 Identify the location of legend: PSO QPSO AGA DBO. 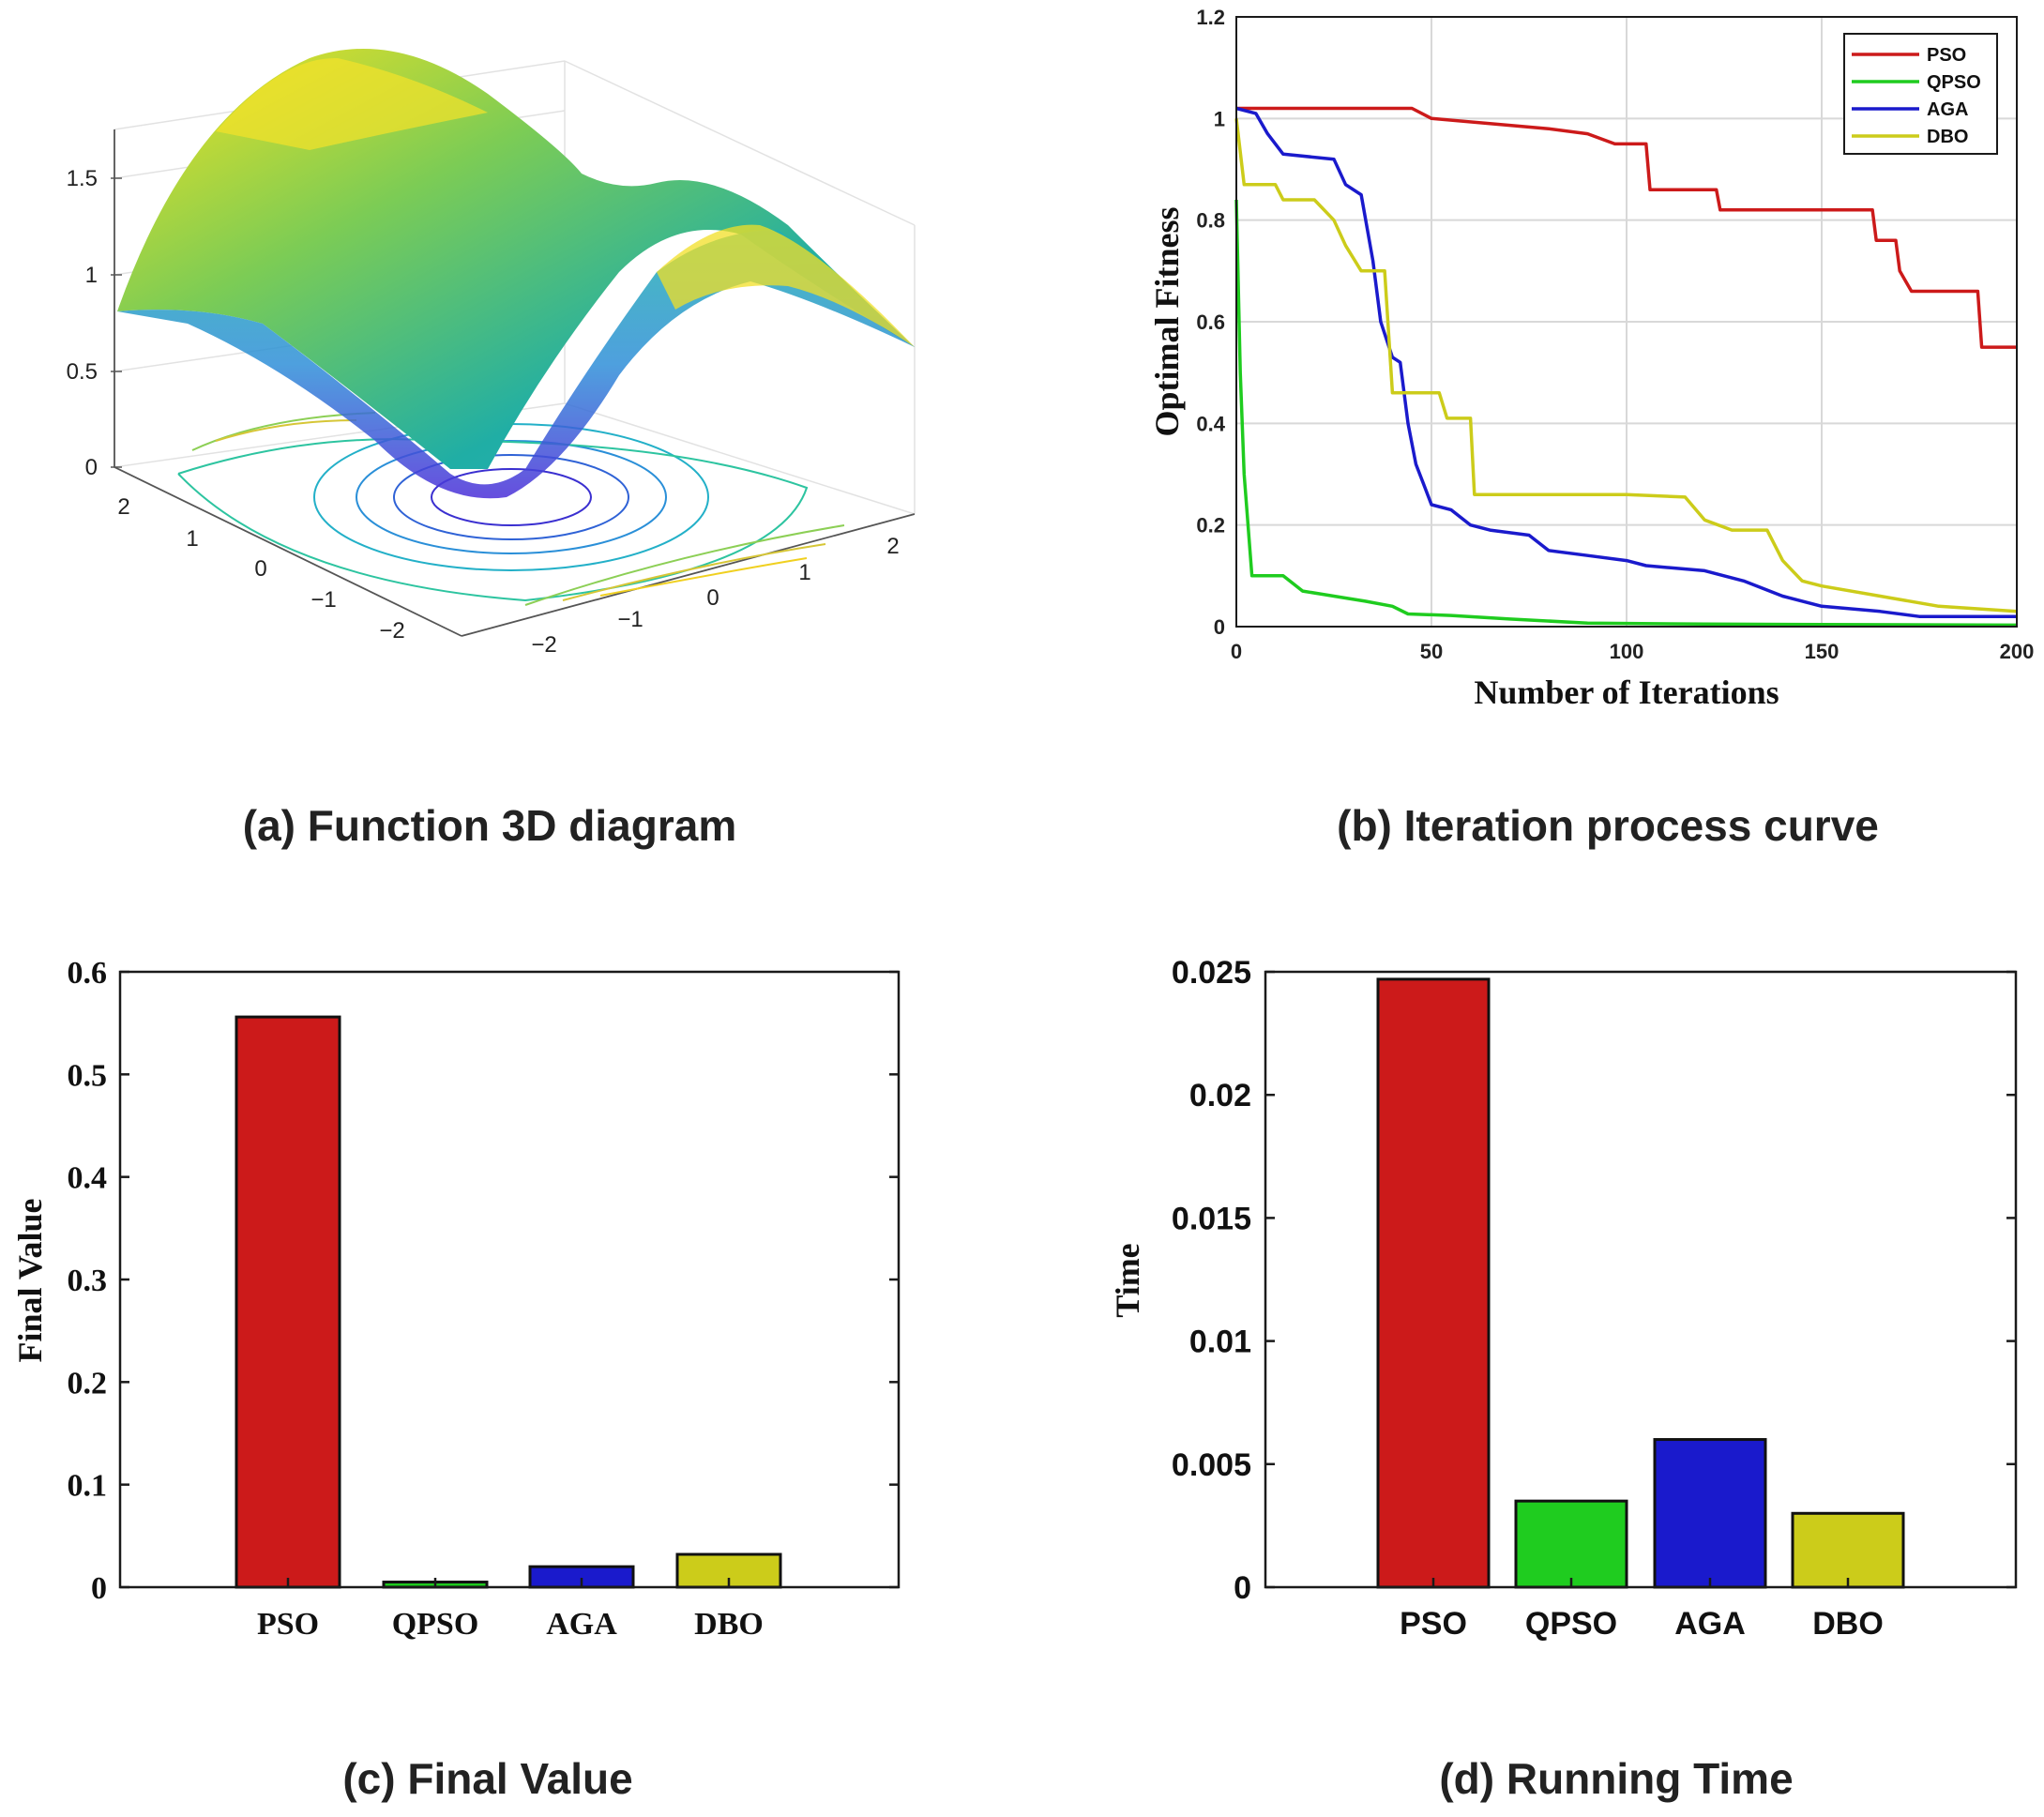
(1920, 94).